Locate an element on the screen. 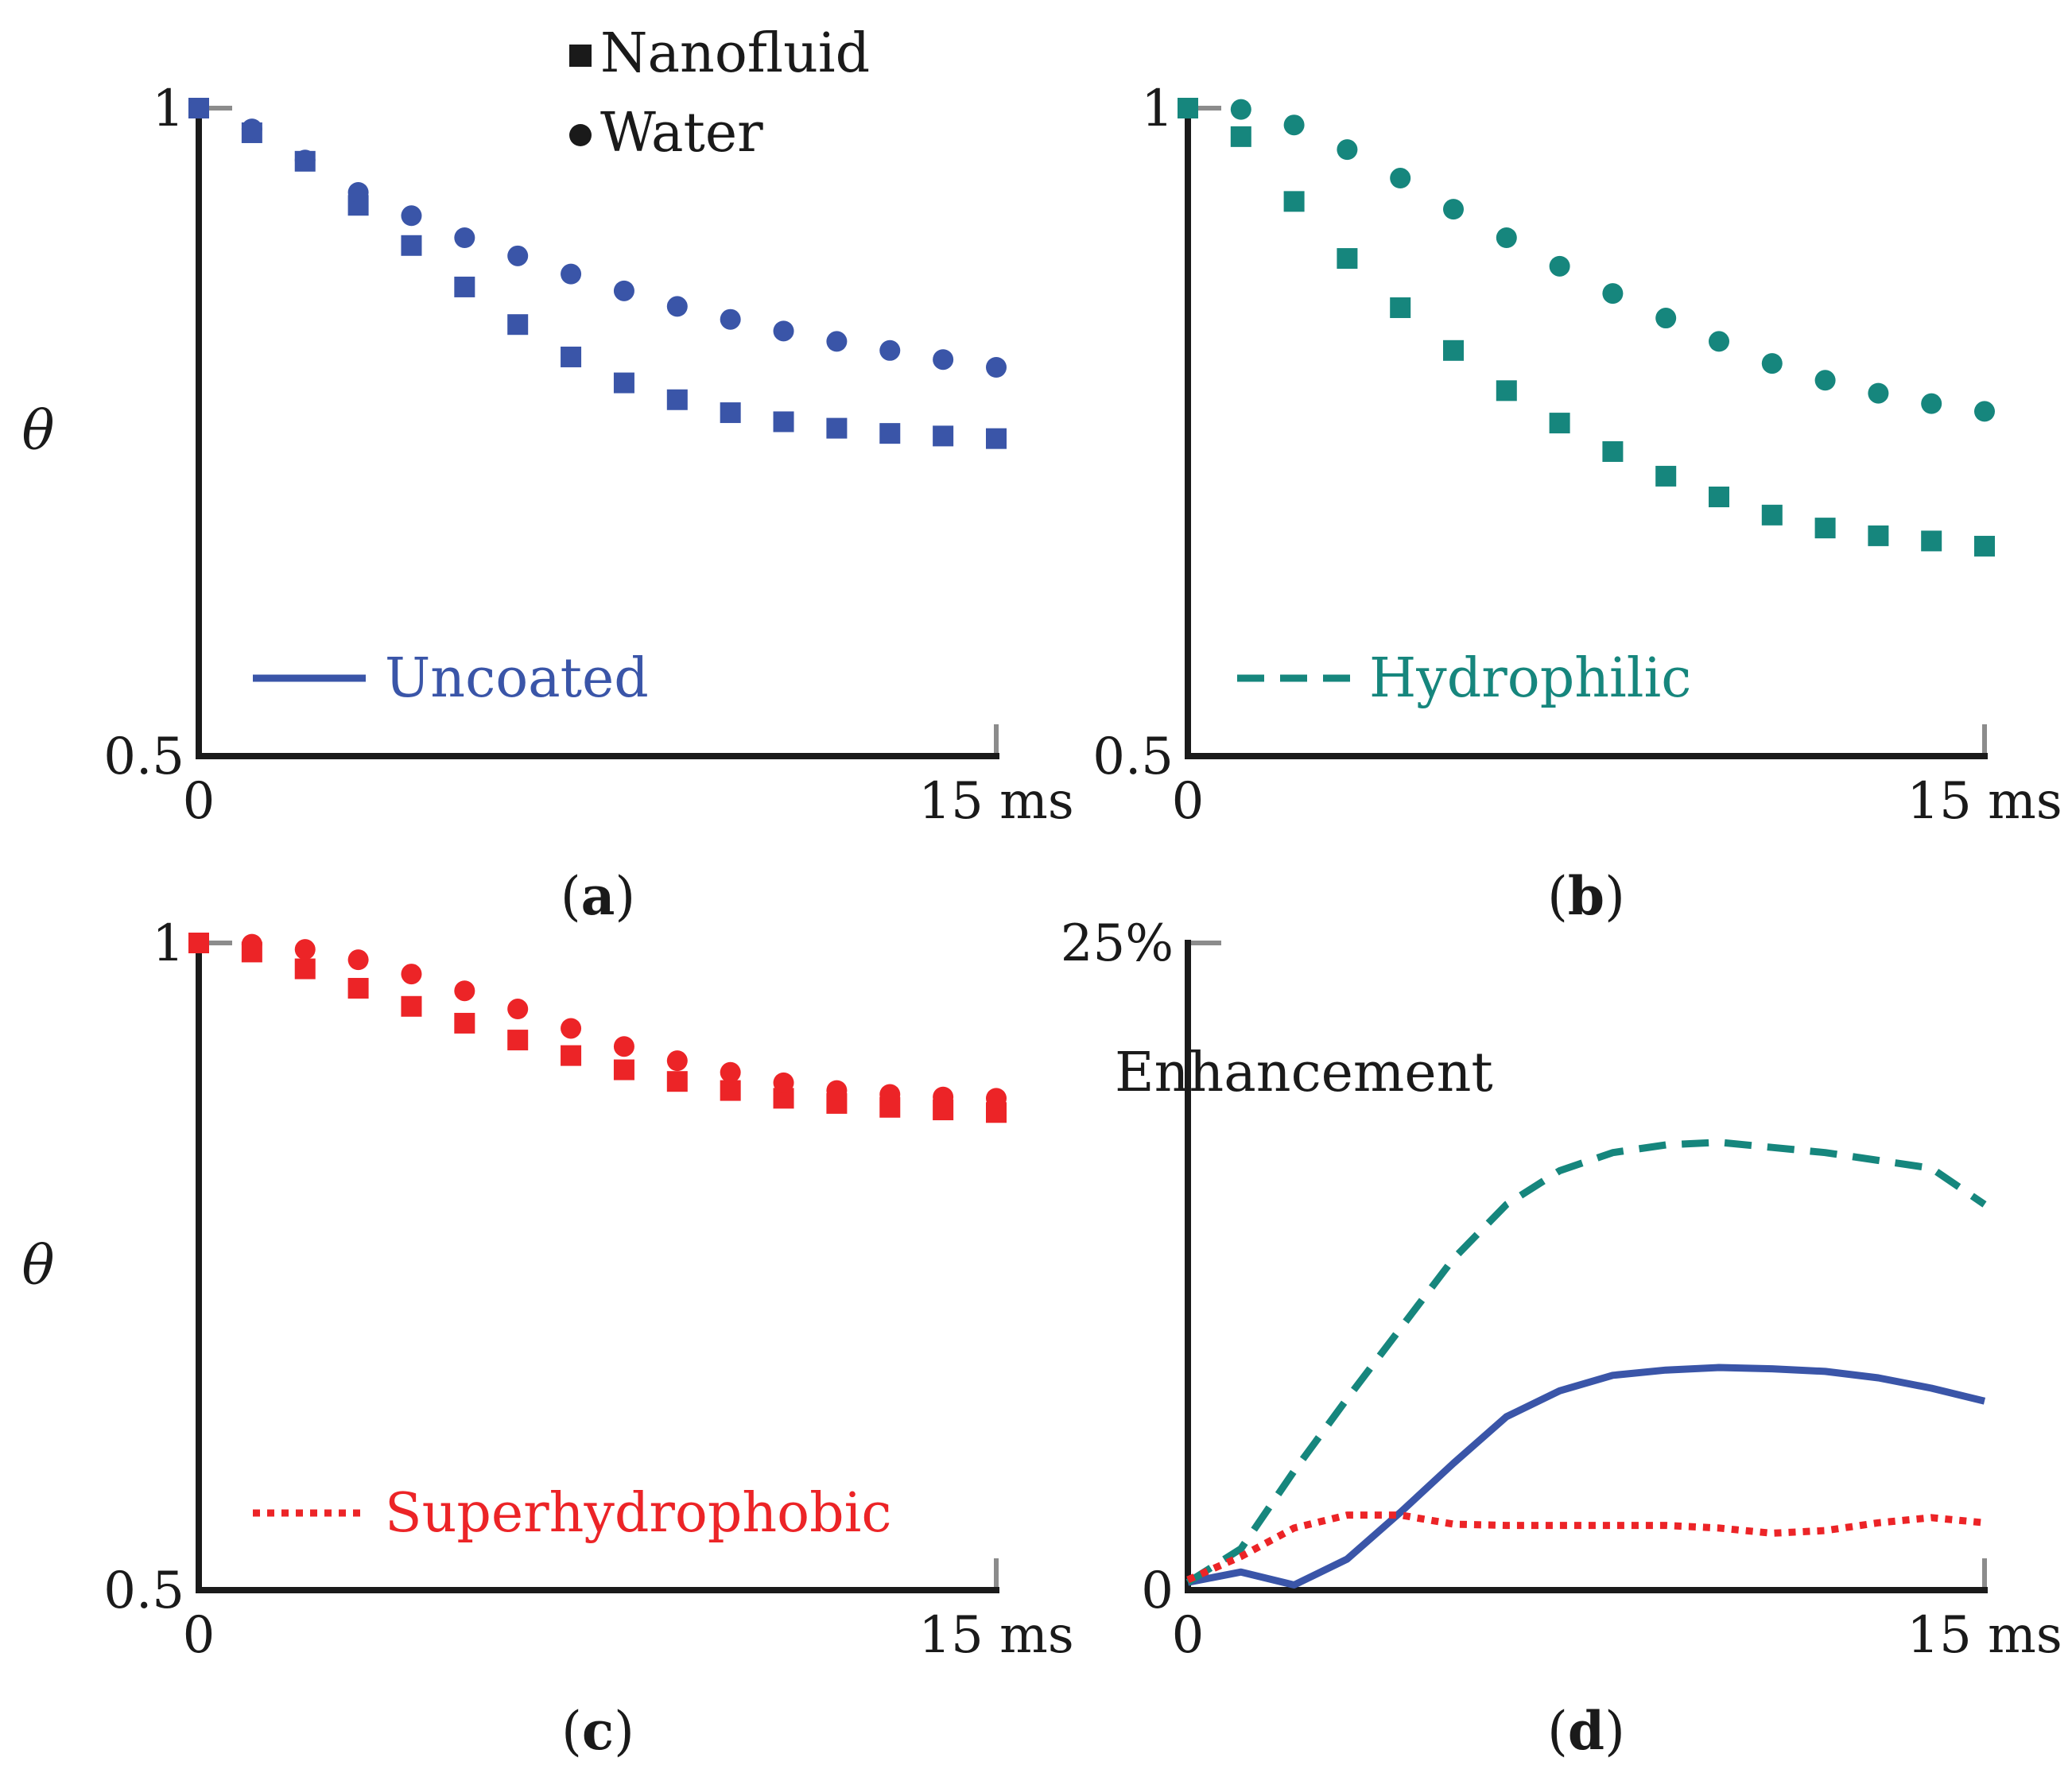 The height and width of the screenshot is (1773, 2072). y-tick-label-bottom-a: 0.5 is located at coordinates (143, 756).